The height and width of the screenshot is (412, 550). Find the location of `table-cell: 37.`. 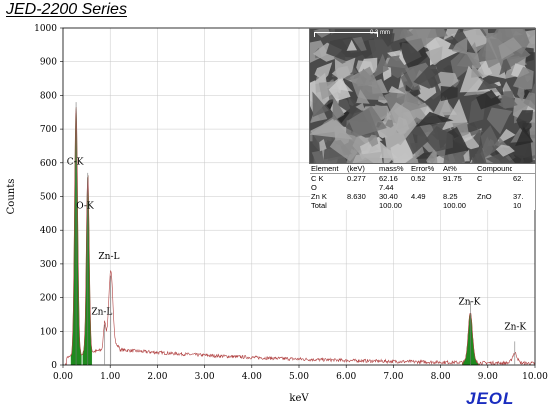

table-cell: 37. is located at coordinates (518, 196).